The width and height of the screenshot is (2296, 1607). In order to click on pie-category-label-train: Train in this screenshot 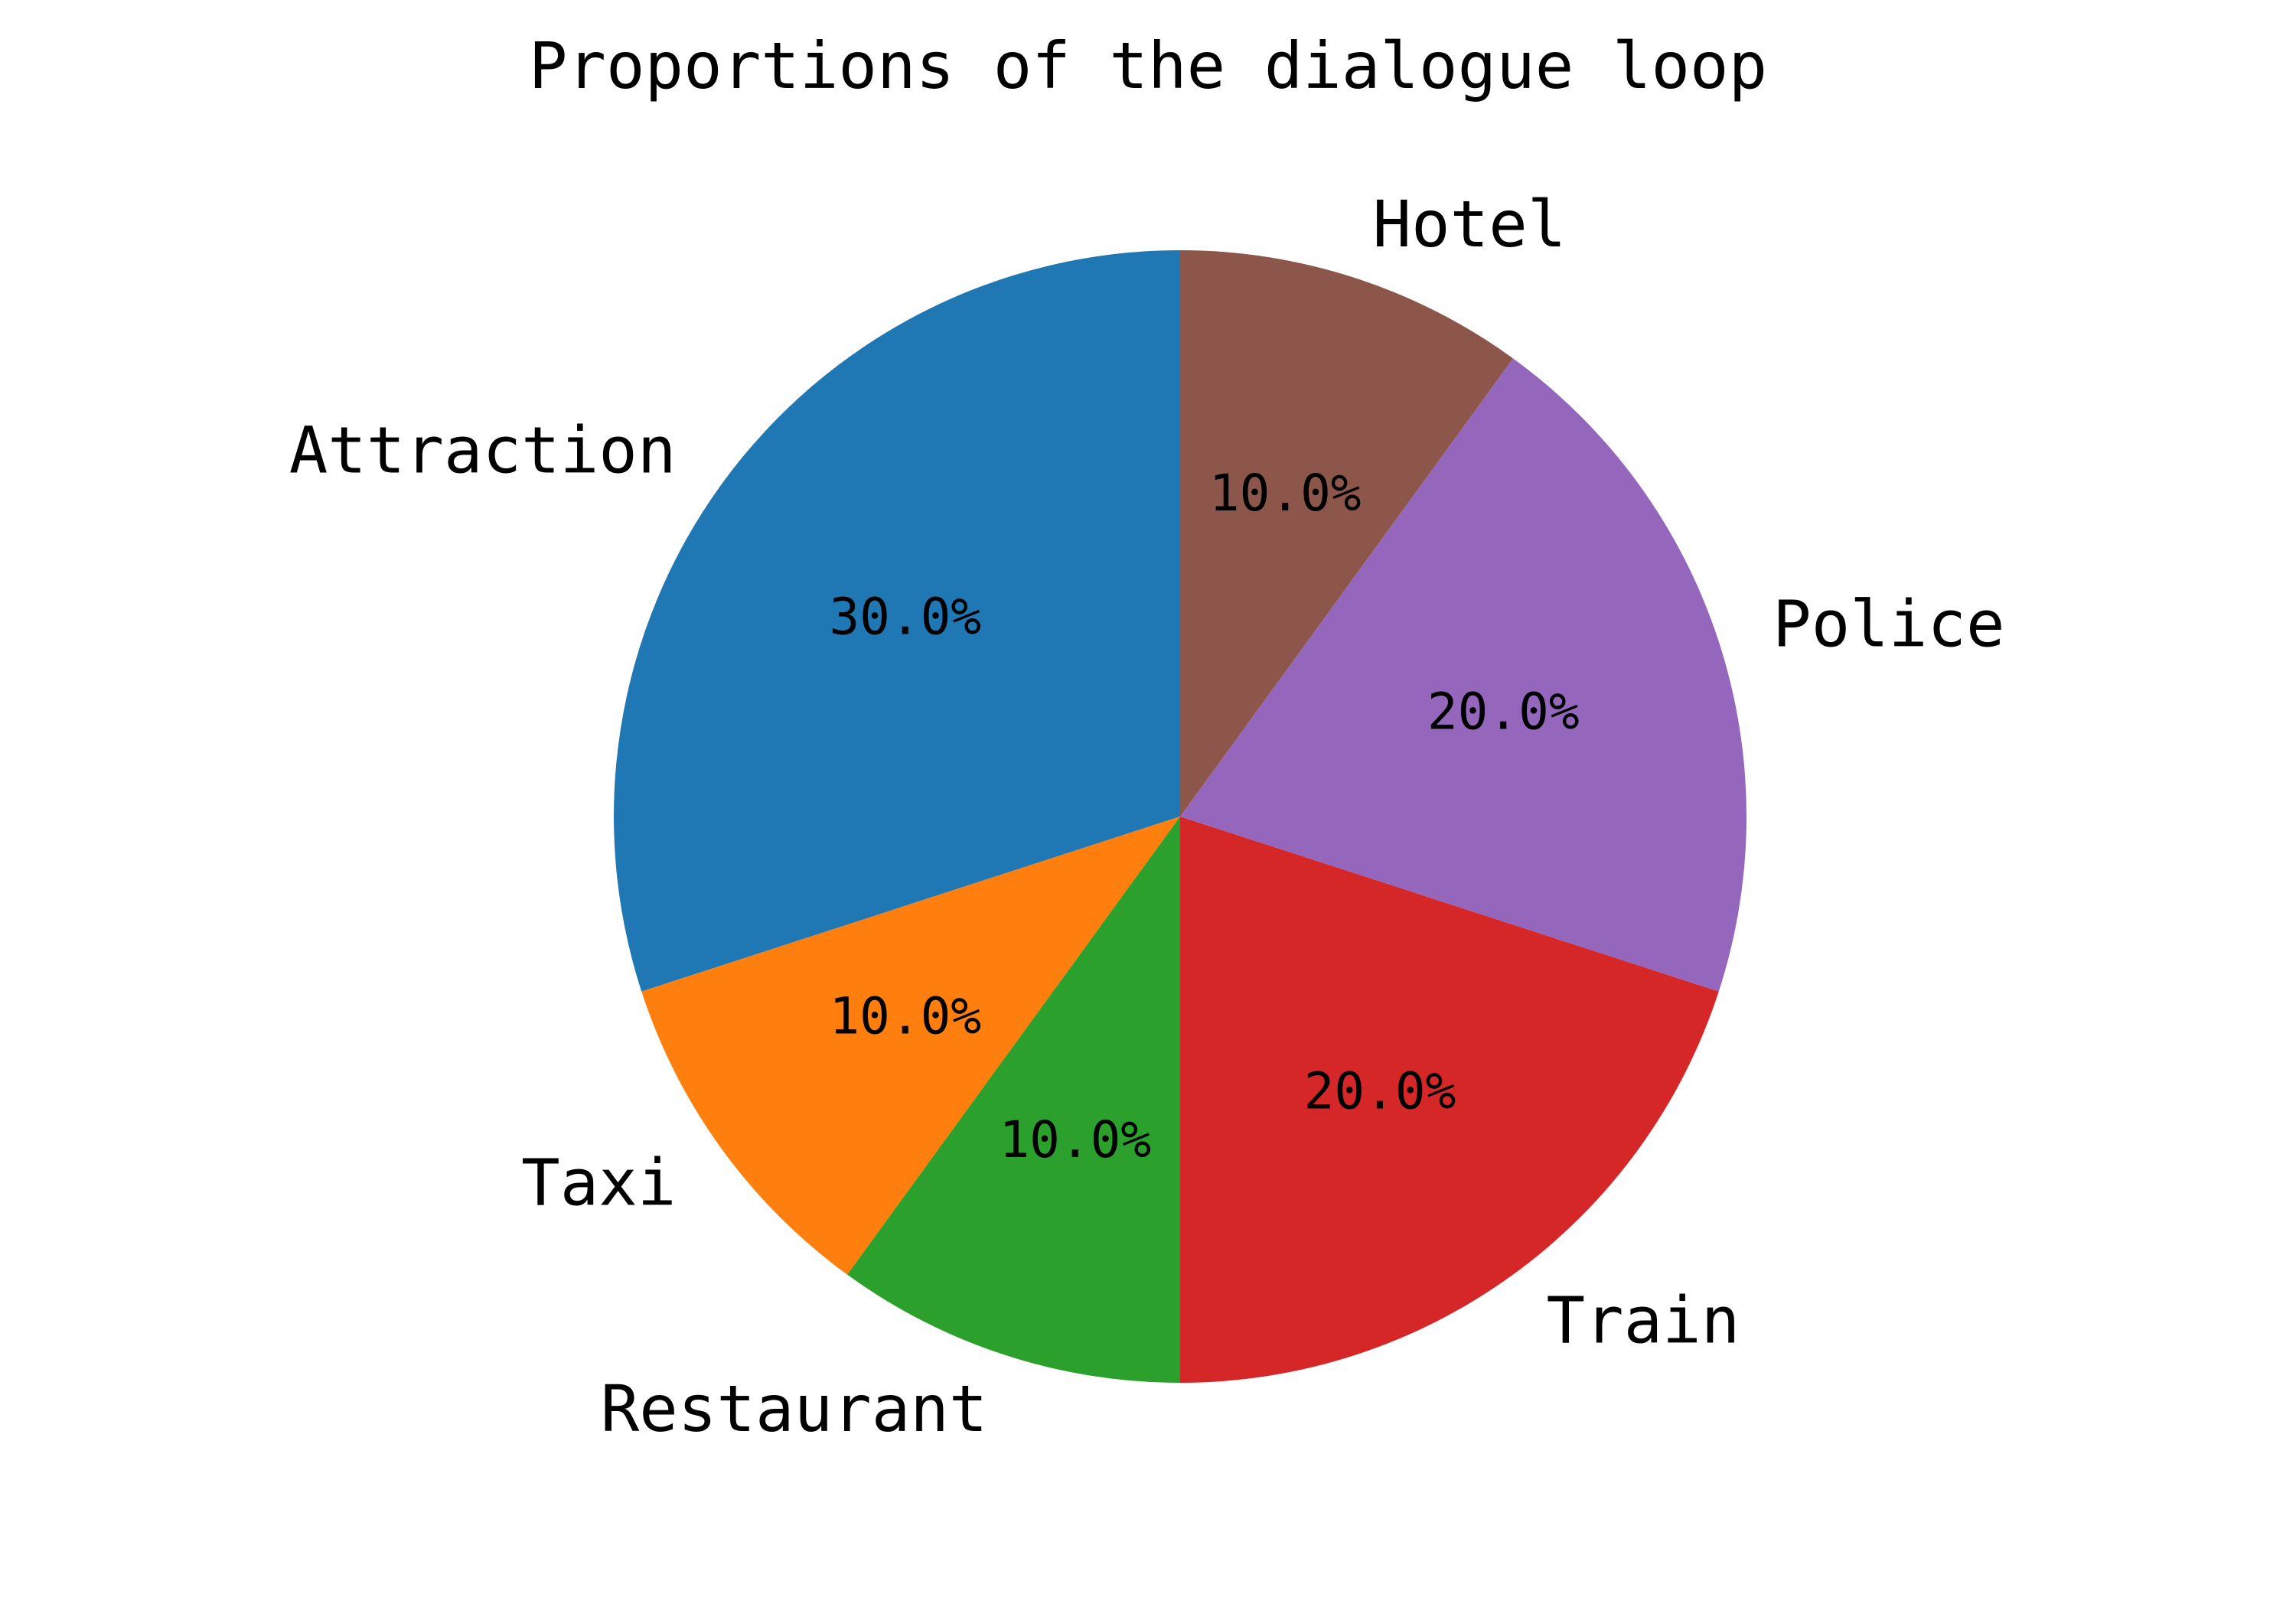, I will do `click(1643, 1320)`.